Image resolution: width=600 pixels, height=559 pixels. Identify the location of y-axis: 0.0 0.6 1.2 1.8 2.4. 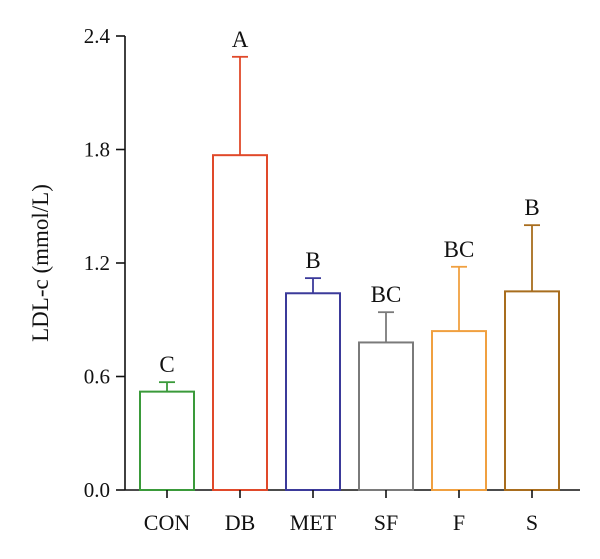
(105, 263).